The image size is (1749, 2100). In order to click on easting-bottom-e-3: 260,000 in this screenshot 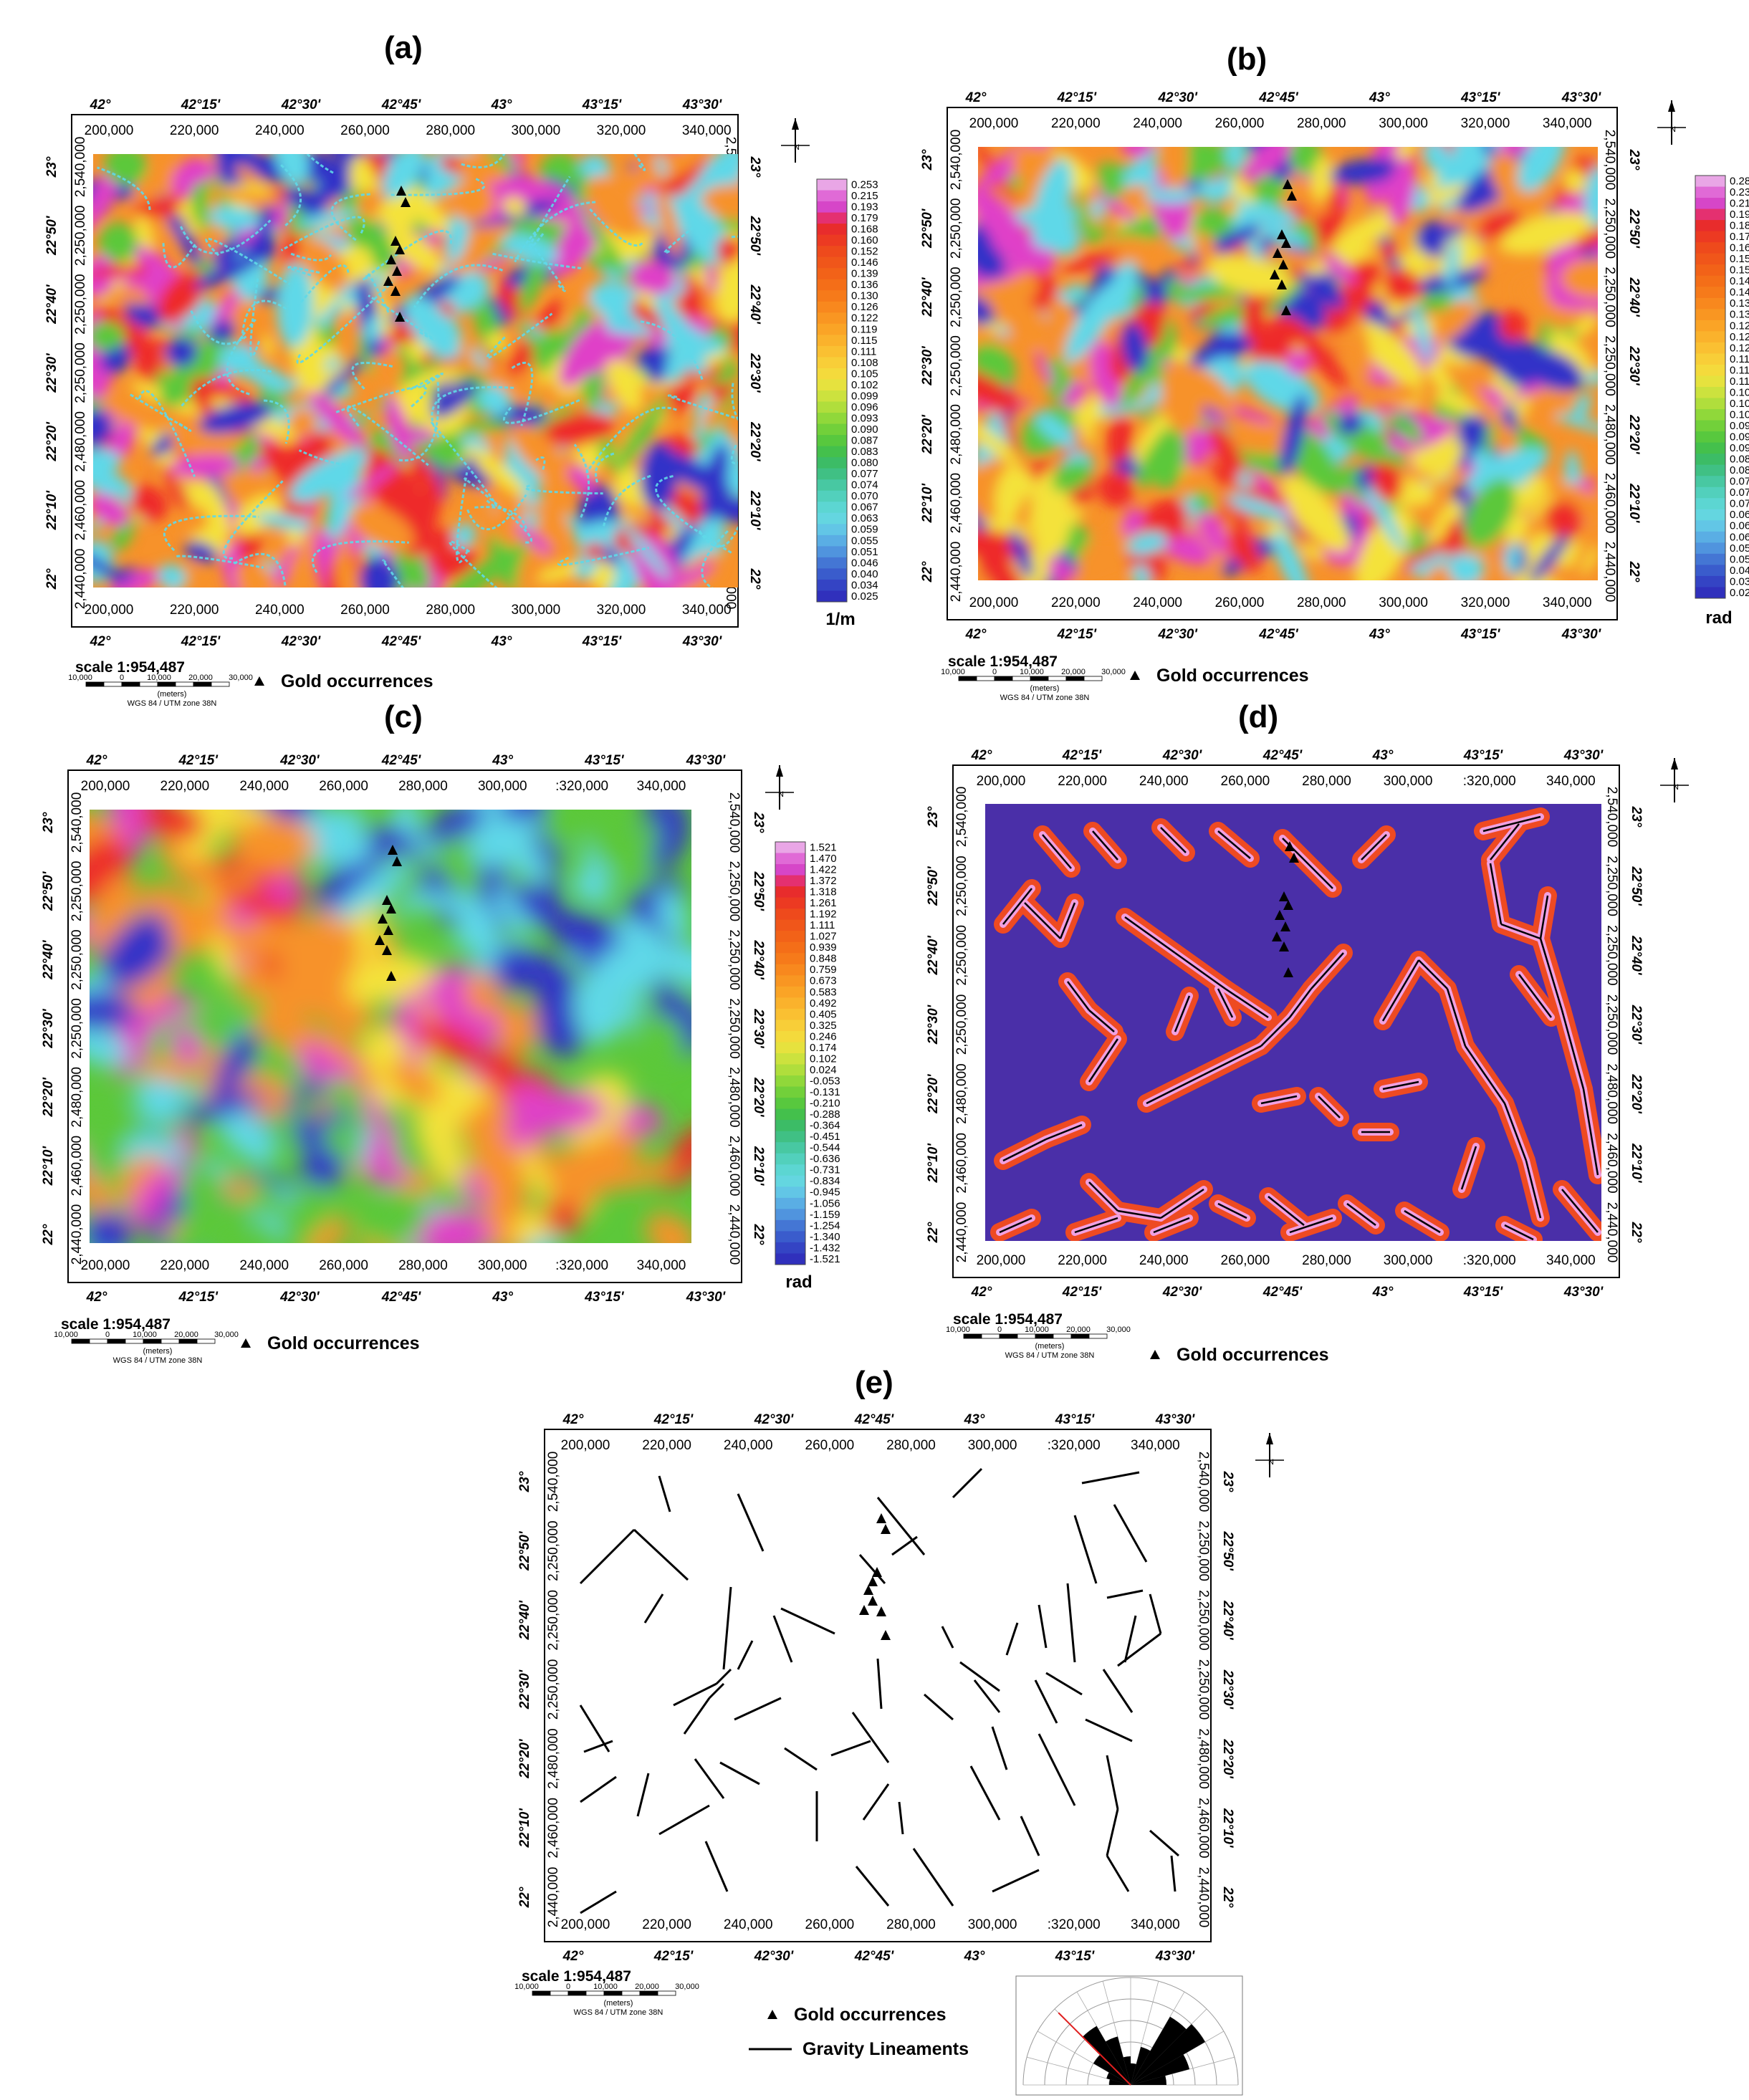, I will do `click(830, 1924)`.